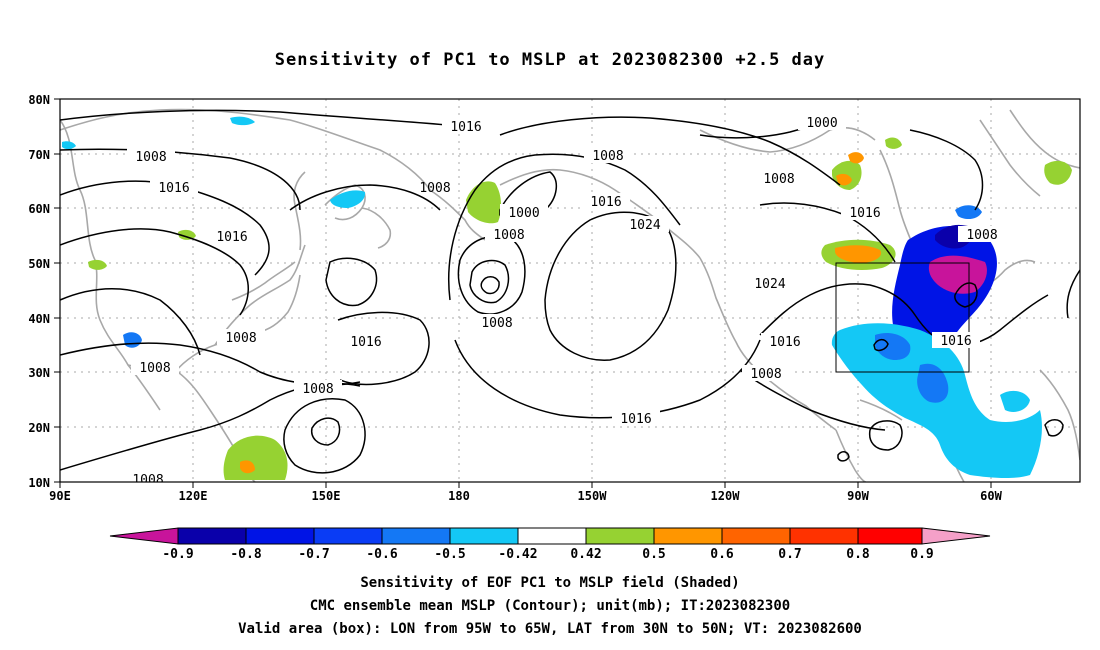 The width and height of the screenshot is (1100, 650). What do you see at coordinates (39, 483) in the screenshot?
I see `lat-label: 10N` at bounding box center [39, 483].